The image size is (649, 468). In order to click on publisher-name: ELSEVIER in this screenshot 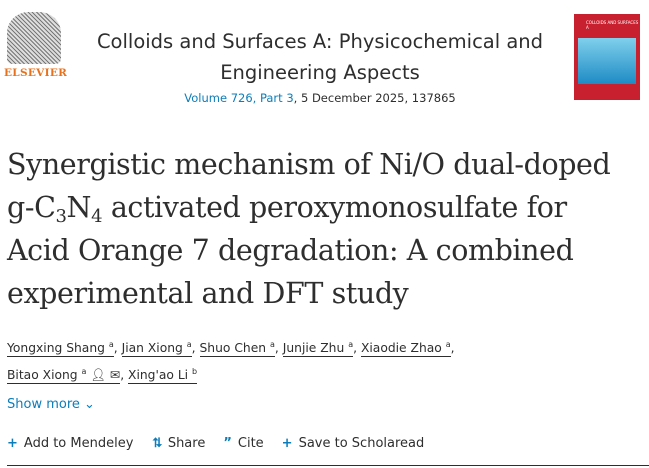, I will do `click(36, 73)`.